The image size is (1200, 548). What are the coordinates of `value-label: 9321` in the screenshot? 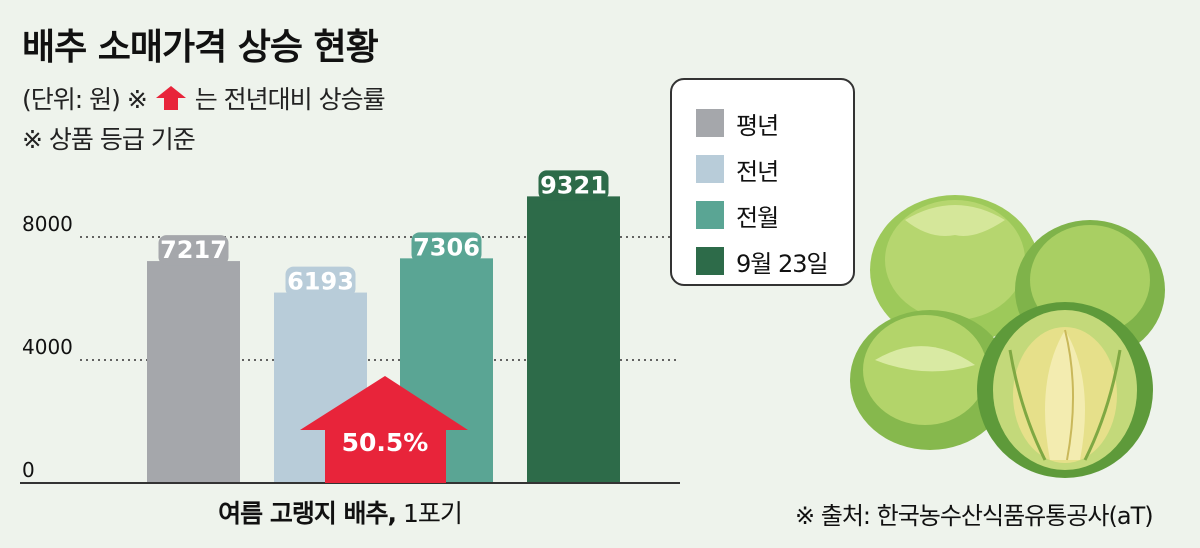 It's located at (573, 185).